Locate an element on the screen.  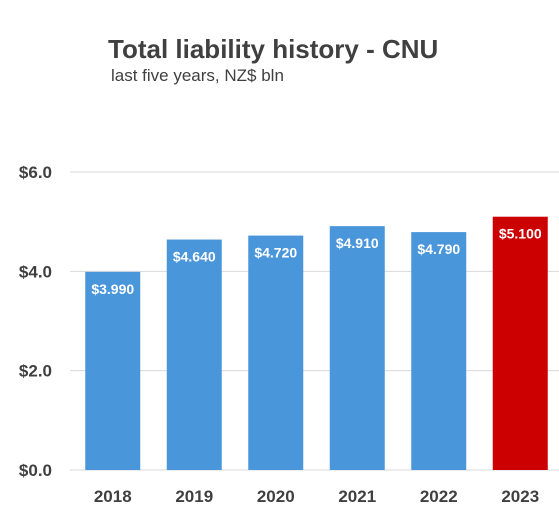
x-tick-label: 2021 is located at coordinates (357, 496).